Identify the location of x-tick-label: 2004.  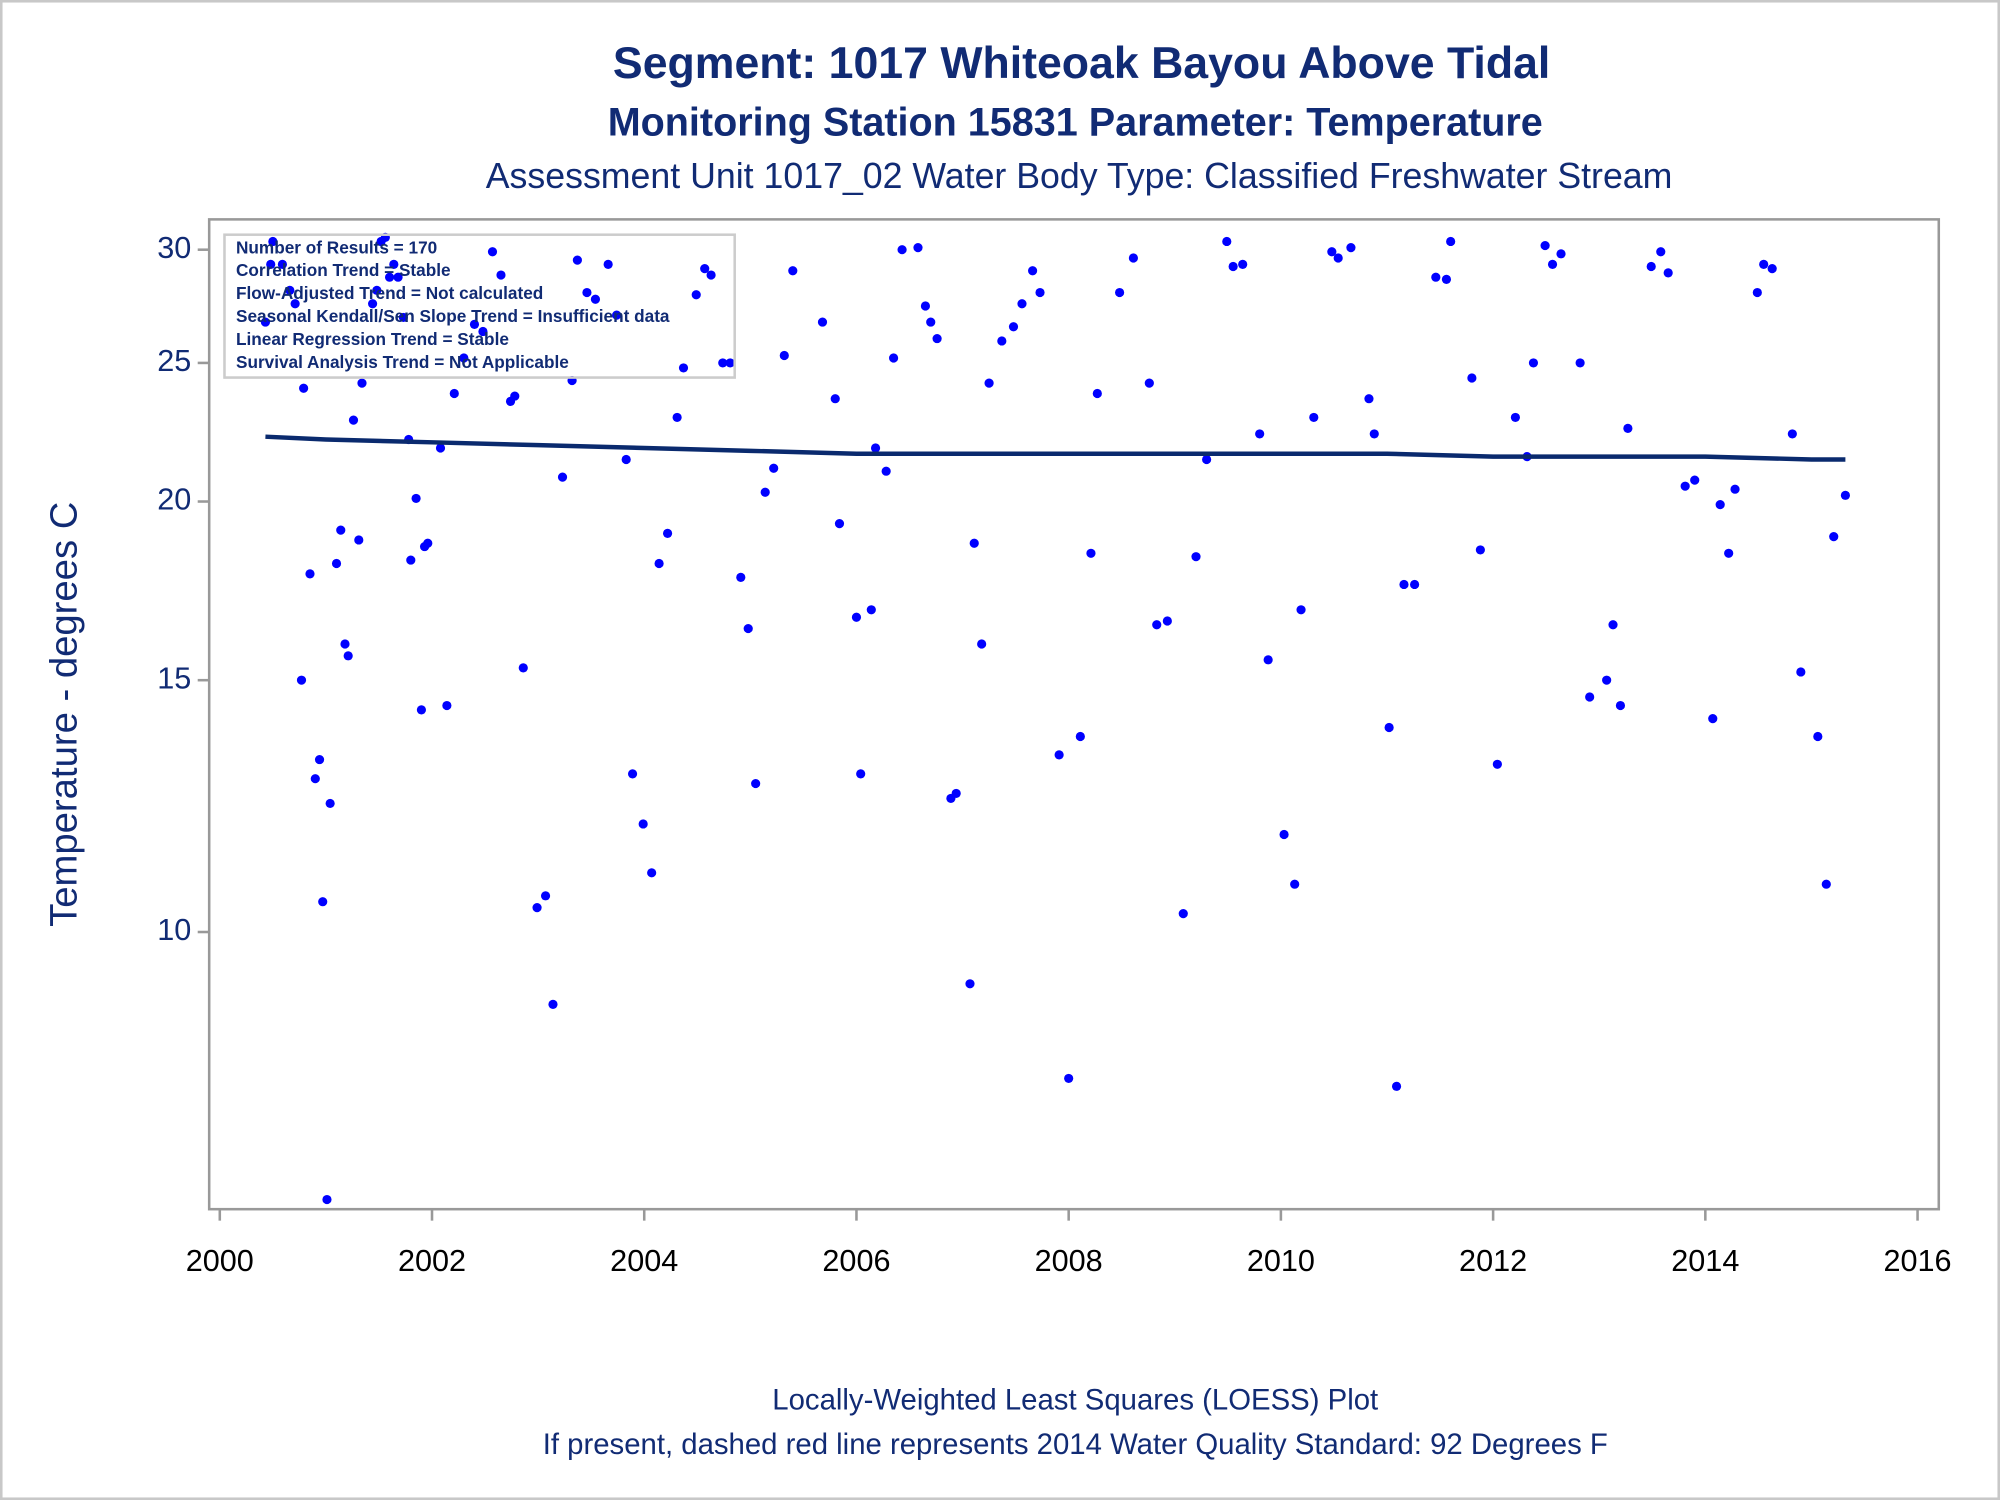
(644, 1261).